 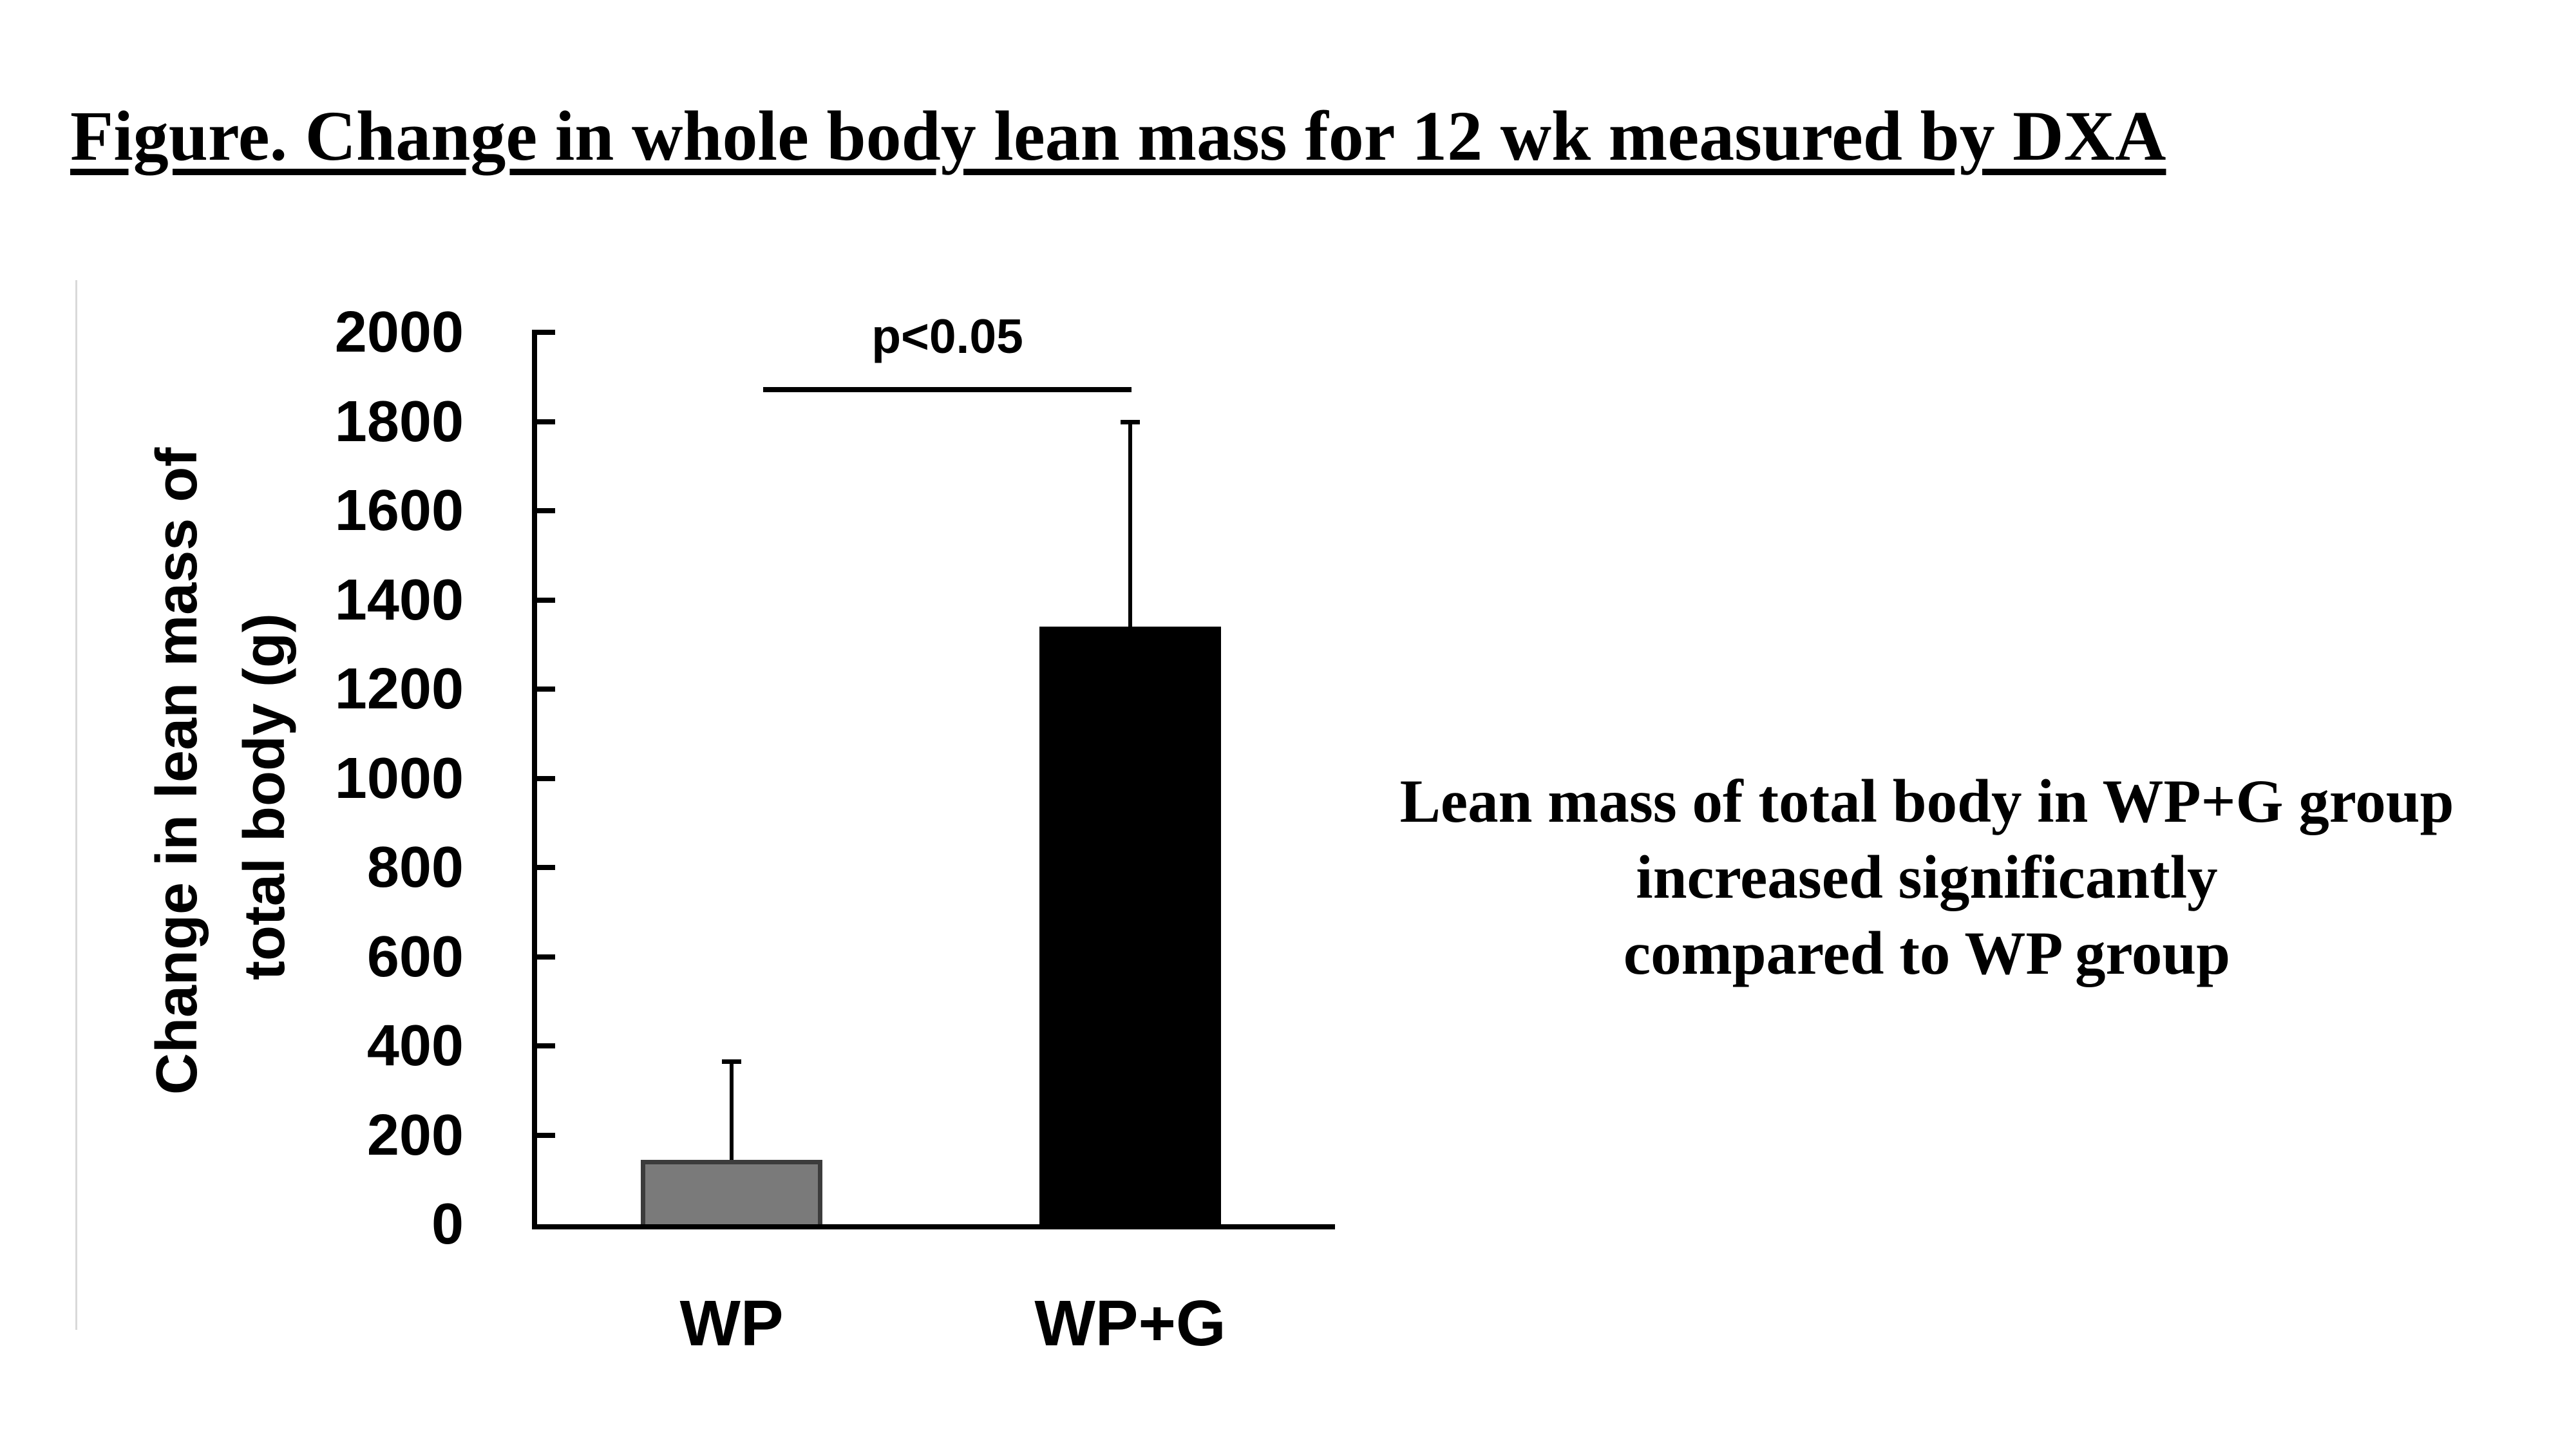 I want to click on y-axis-tick-label: 600, so click(x=415, y=956).